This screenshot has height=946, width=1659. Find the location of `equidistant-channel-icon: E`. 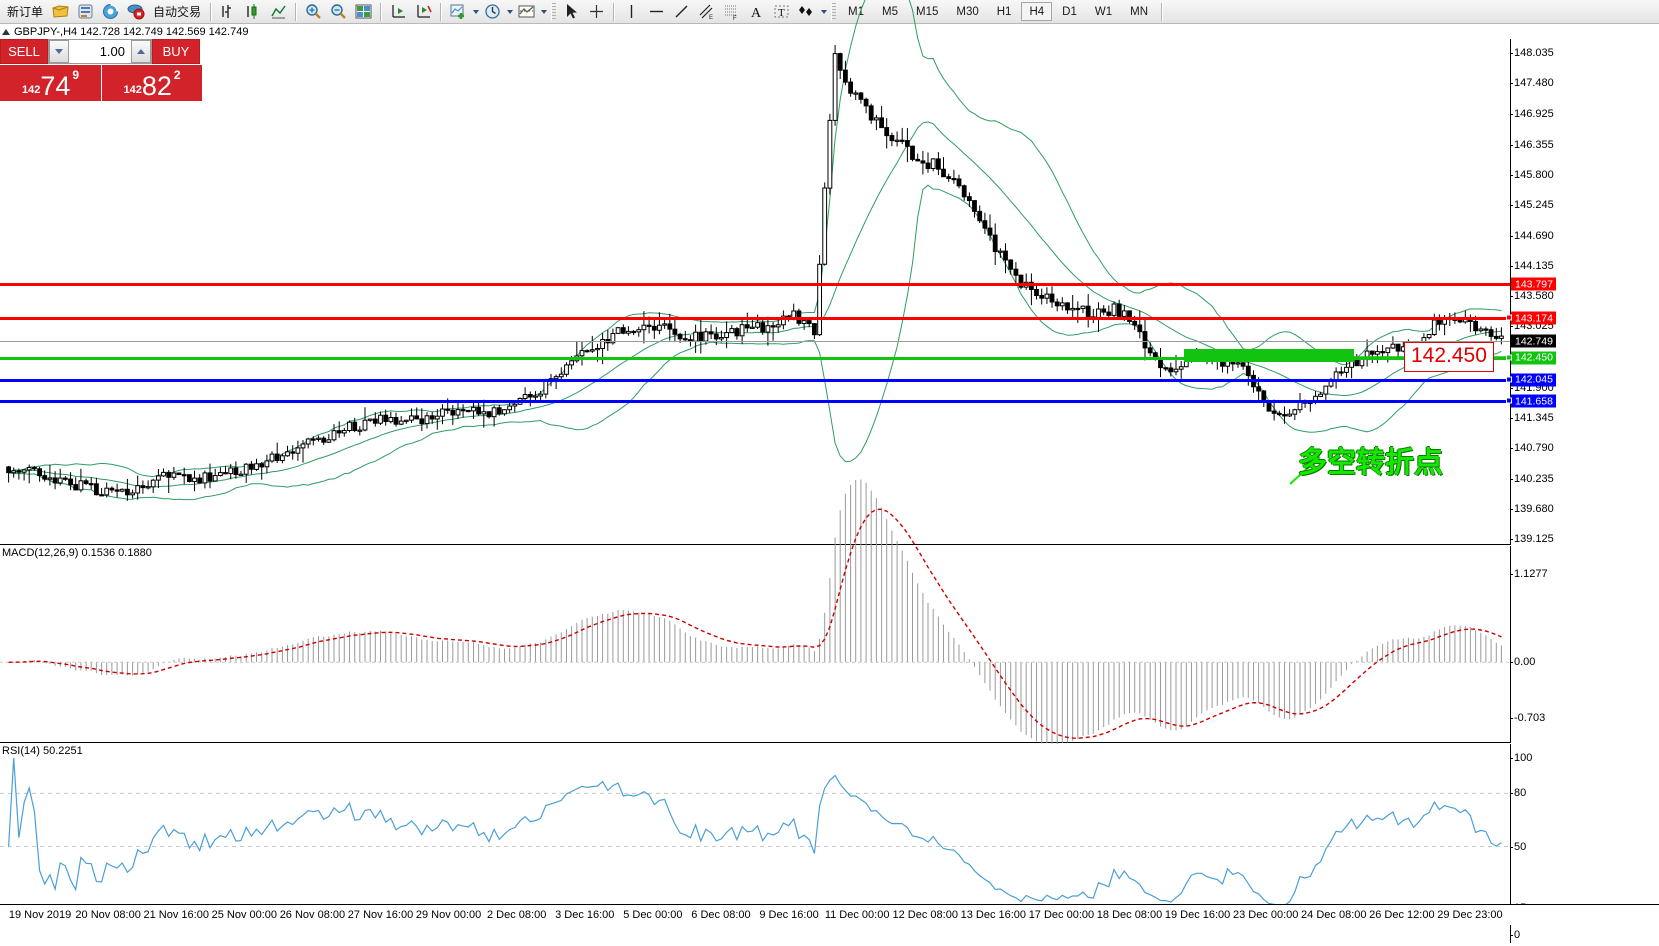

equidistant-channel-icon: E is located at coordinates (706, 12).